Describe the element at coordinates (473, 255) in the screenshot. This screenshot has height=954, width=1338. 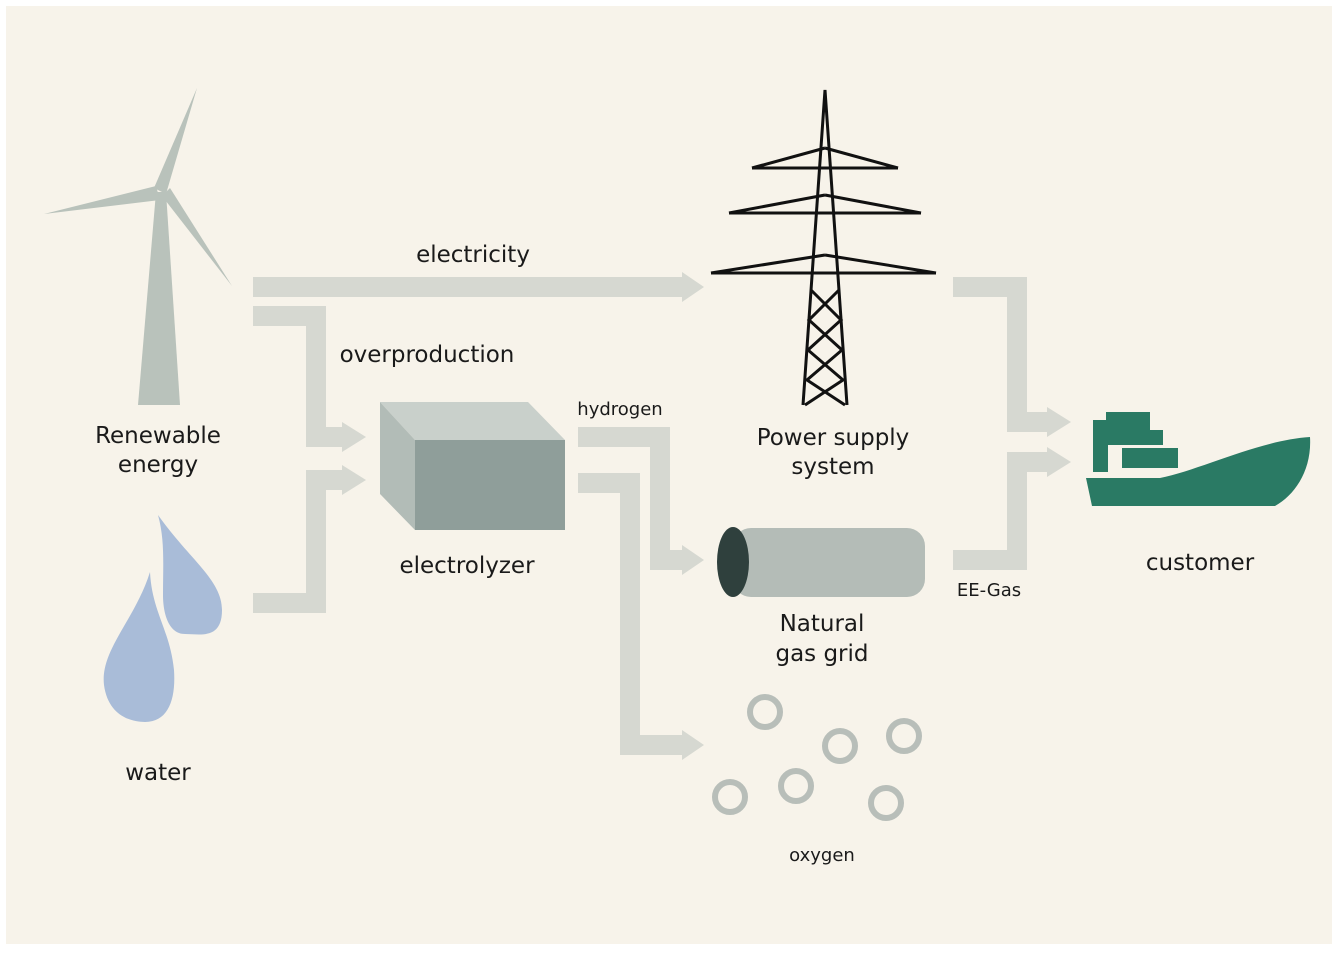
I see `edge-label: electricity` at that location.